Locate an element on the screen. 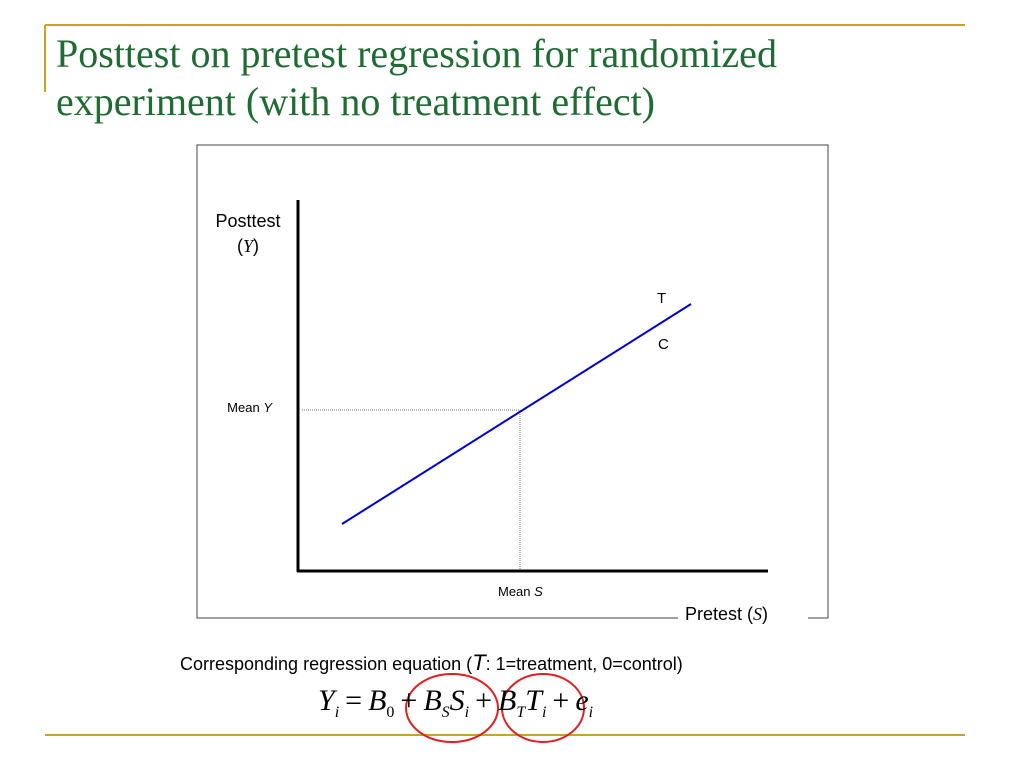  x-axis-var-symbol: S is located at coordinates (758, 614).